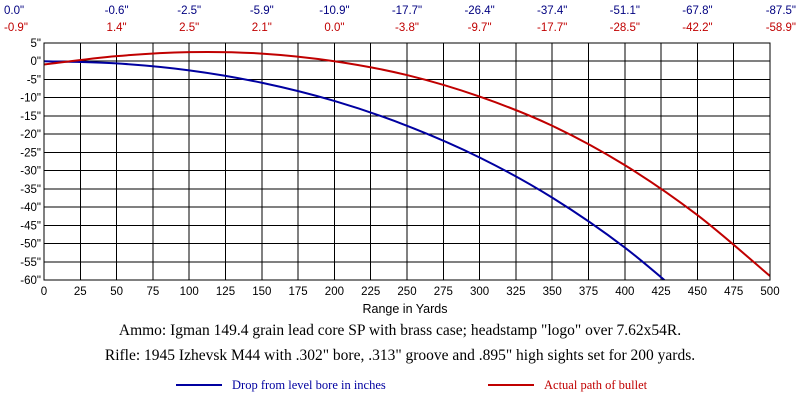 Image resolution: width=800 pixels, height=400 pixels. I want to click on drop-annotation: -10.9", so click(334, 11).